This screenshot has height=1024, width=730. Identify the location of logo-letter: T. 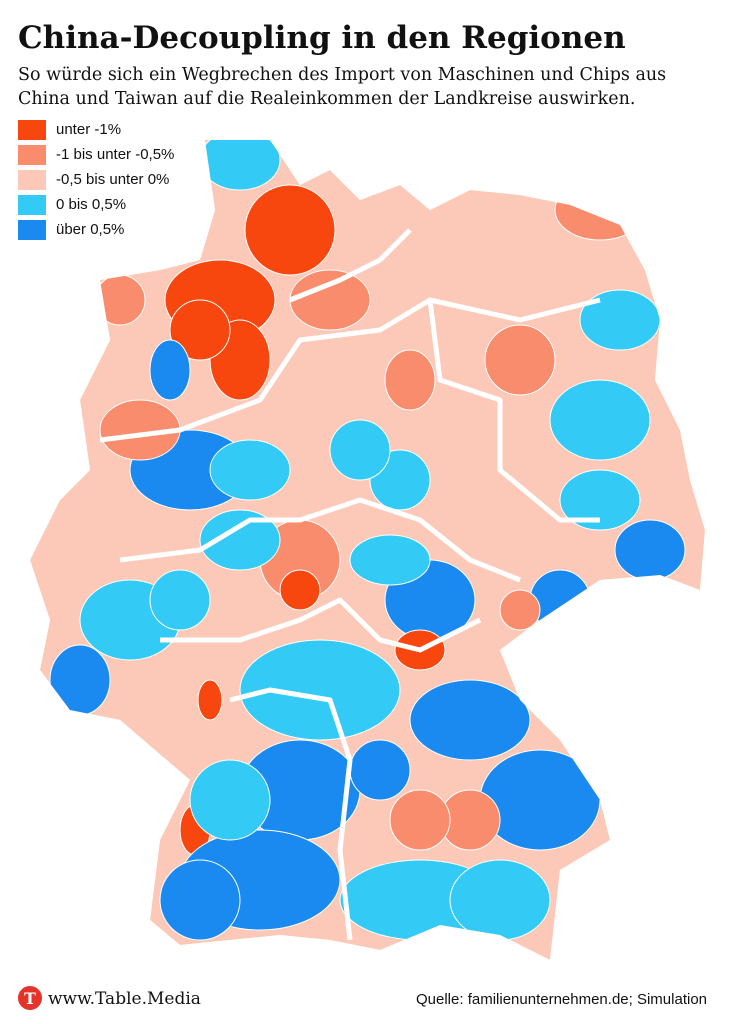
(30, 998).